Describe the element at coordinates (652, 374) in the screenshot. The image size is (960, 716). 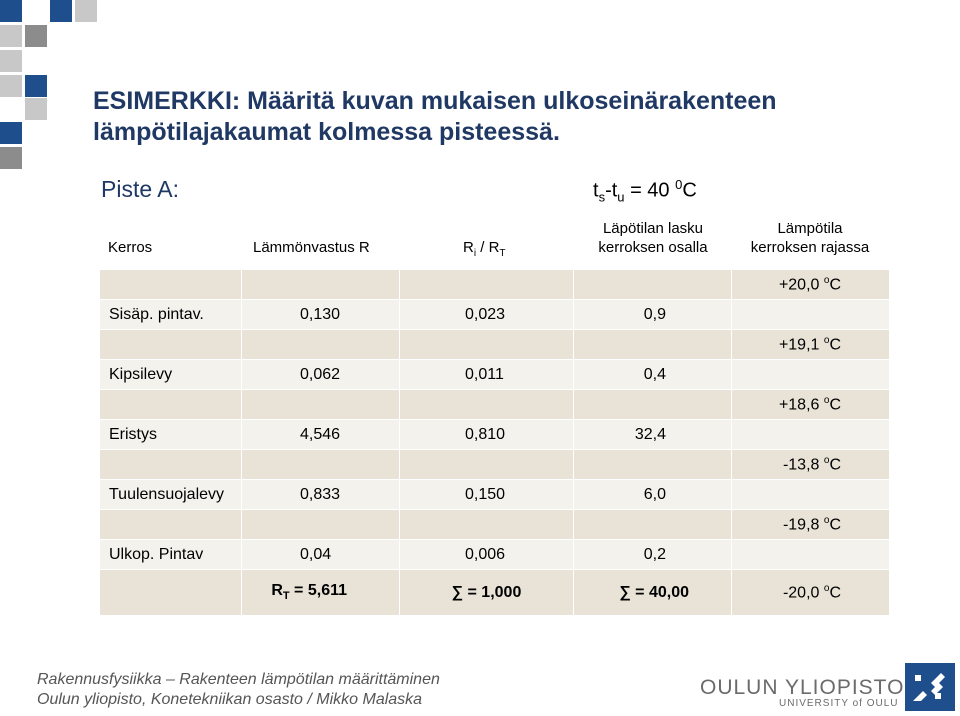
I see `layer-drop: 0,4` at that location.